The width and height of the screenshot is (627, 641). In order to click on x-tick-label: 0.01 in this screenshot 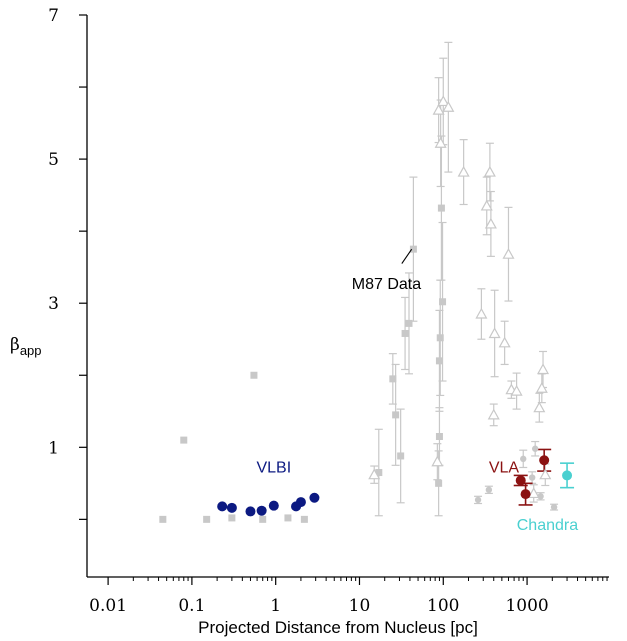, I will do `click(108, 606)`.